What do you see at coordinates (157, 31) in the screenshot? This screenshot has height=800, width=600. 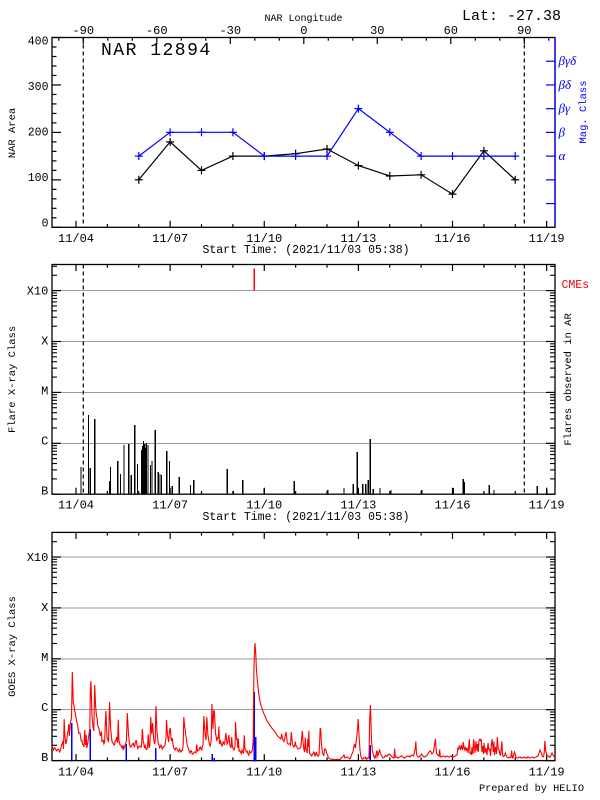 I see `svg-text: -60` at bounding box center [157, 31].